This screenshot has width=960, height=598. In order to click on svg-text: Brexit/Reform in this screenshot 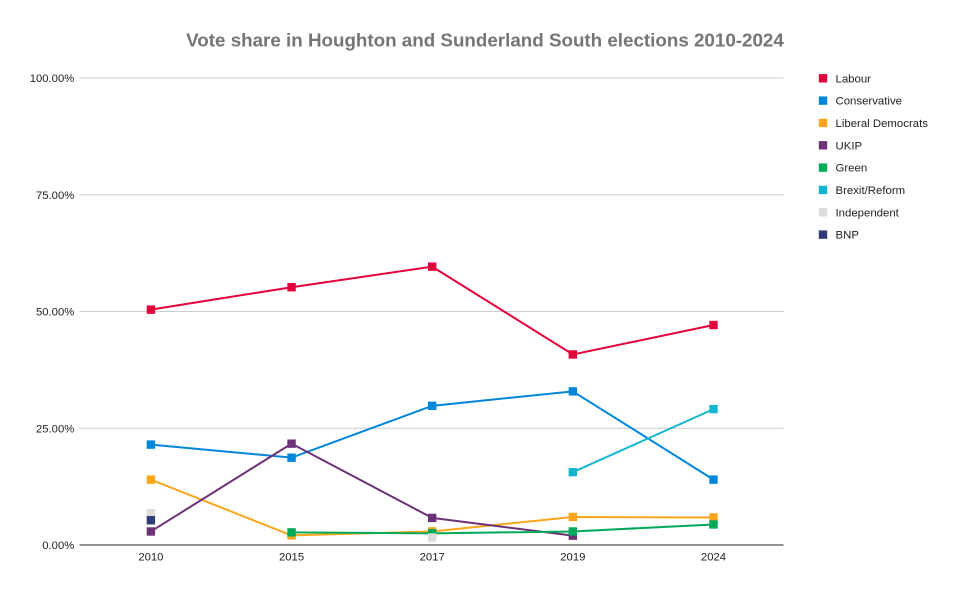, I will do `click(871, 191)`.